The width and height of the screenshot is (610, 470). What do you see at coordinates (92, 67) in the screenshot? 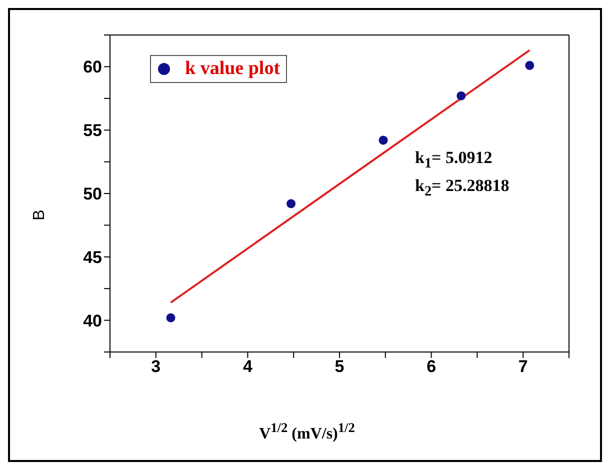
I see `y-tick-label: 60` at bounding box center [92, 67].